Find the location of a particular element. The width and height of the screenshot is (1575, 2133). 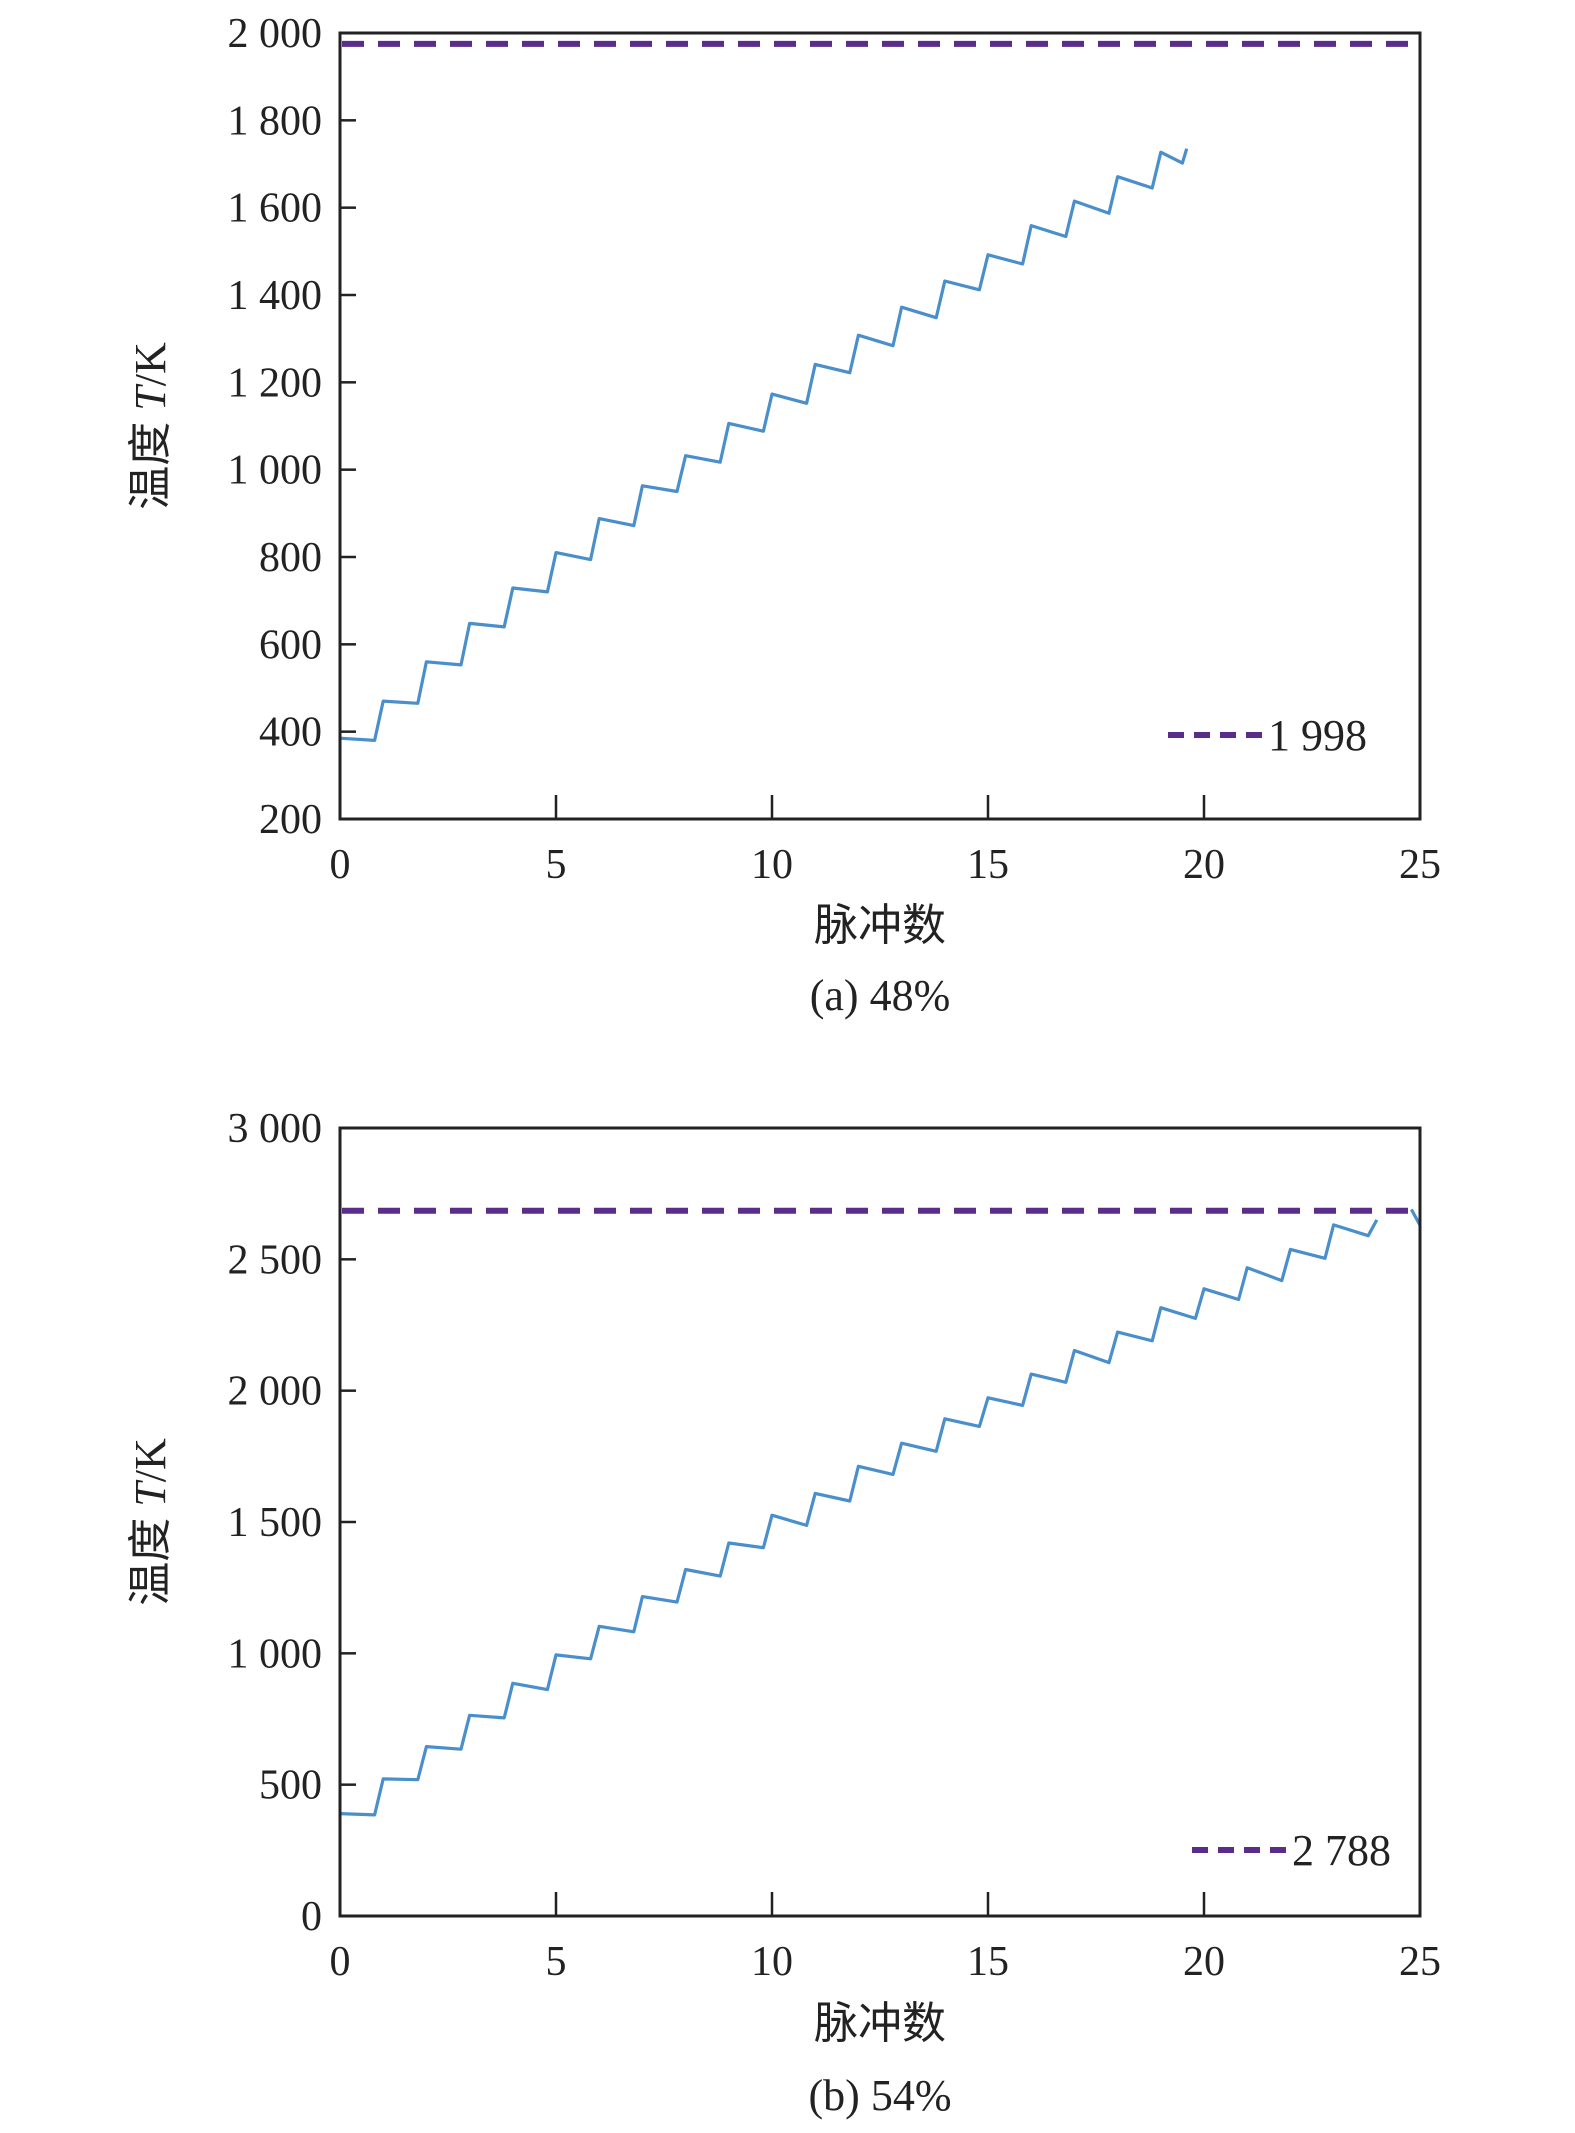

legend-label: 2 788 is located at coordinates (1341, 1850).